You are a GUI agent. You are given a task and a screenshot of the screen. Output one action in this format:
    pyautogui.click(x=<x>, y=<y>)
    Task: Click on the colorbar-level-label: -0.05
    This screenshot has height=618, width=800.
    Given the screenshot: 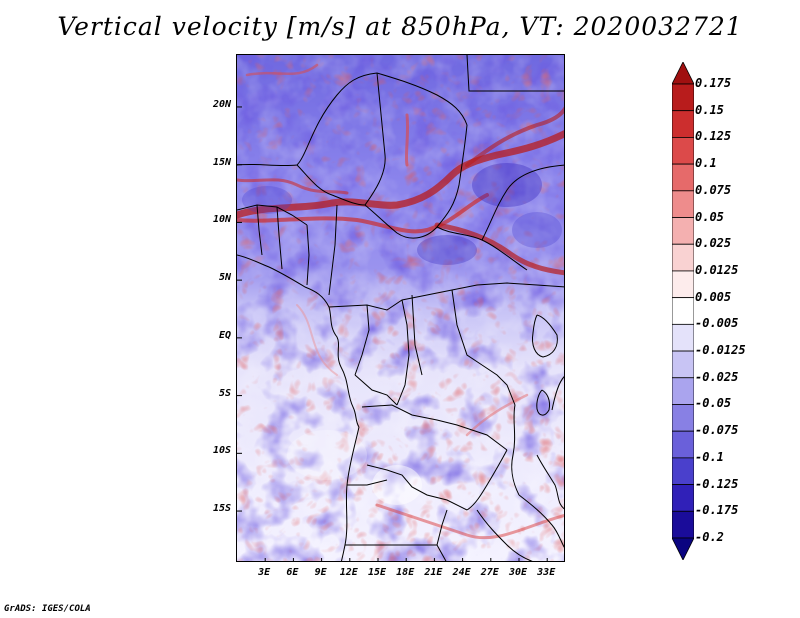 What is the action you would take?
    pyautogui.click(x=713, y=403)
    